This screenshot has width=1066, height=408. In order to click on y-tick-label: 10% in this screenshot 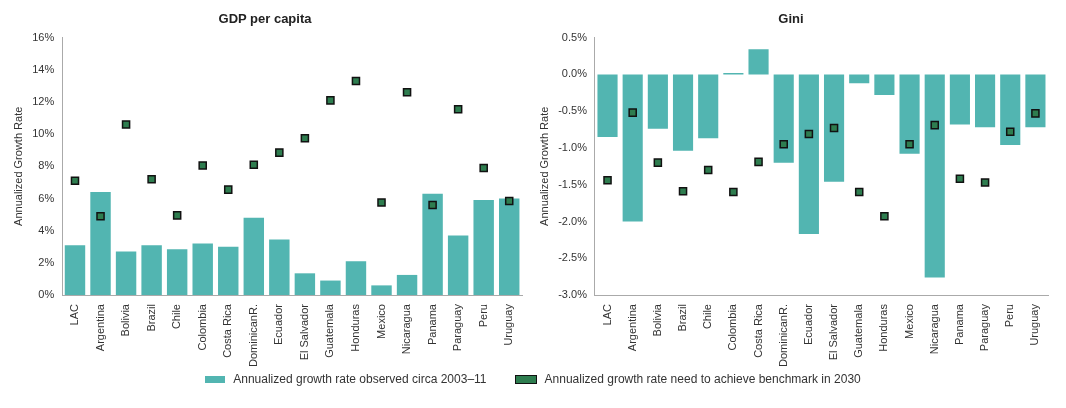, I will do `click(43, 133)`.